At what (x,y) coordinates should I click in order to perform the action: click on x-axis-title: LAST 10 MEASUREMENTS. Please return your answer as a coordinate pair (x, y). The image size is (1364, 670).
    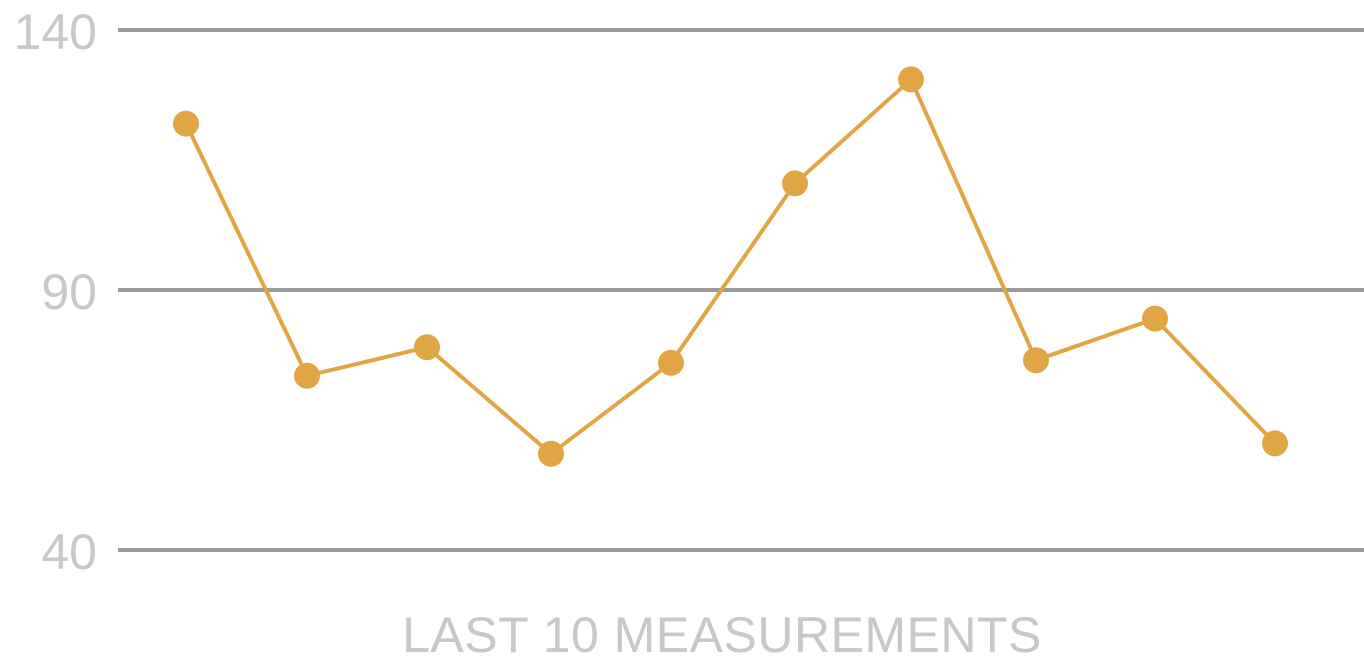
    Looking at the image, I should click on (722, 635).